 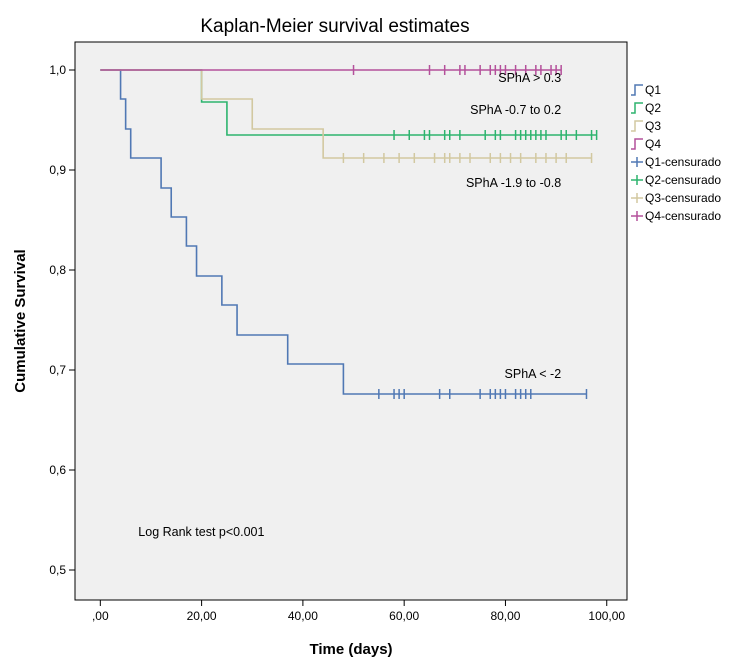 What do you see at coordinates (350, 649) in the screenshot?
I see `x-axis-label: Time (days)` at bounding box center [350, 649].